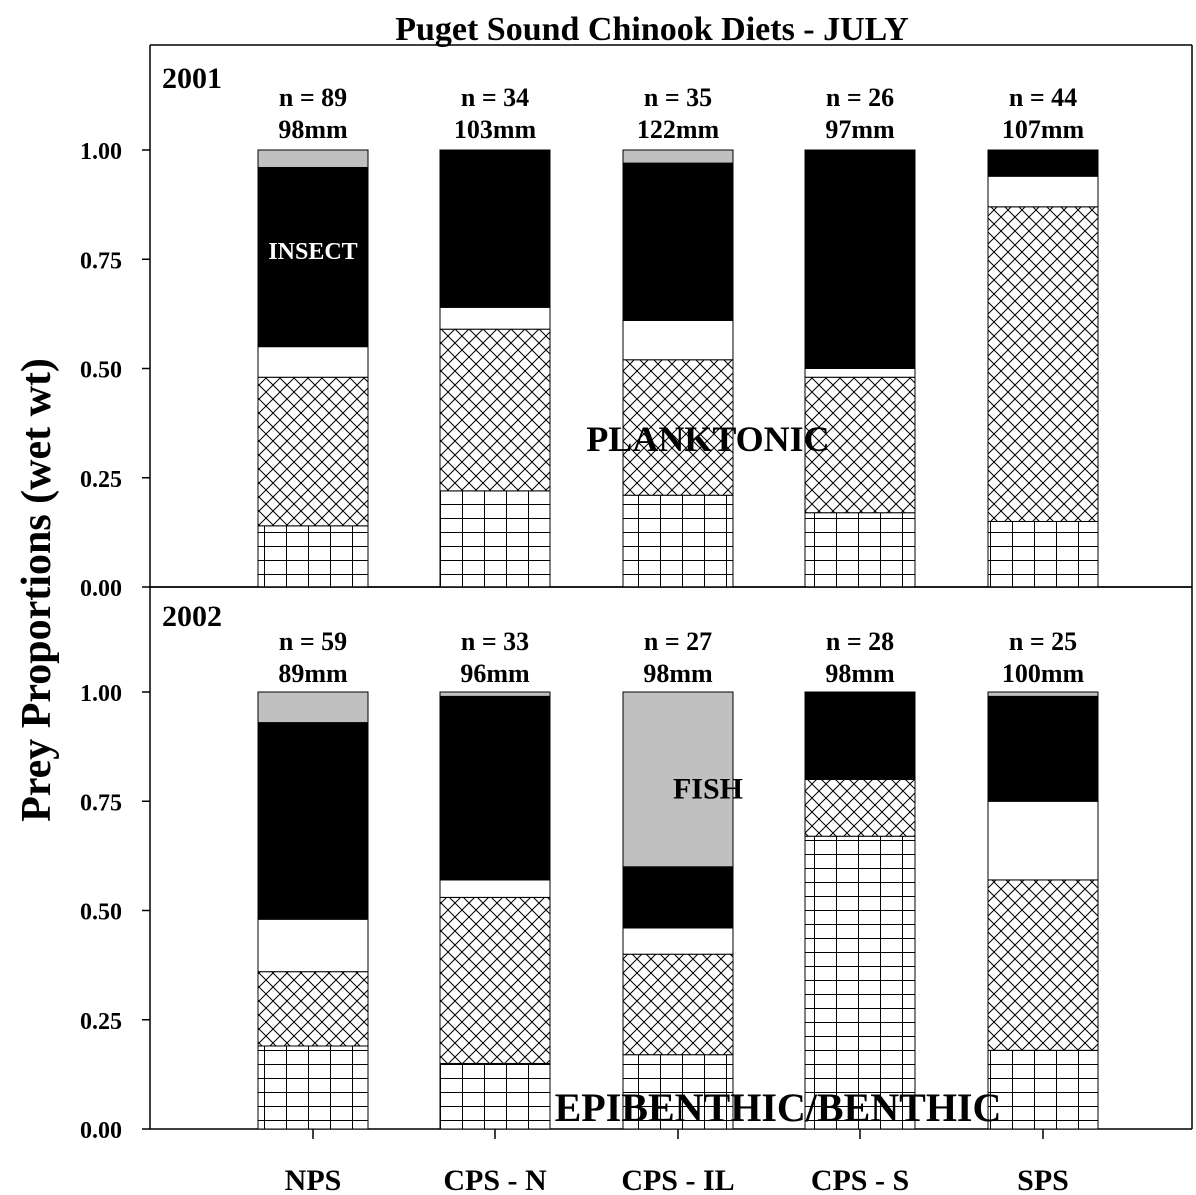 The image size is (1196, 1195). I want to click on bar-segment-cps-s-white, so click(860, 373).